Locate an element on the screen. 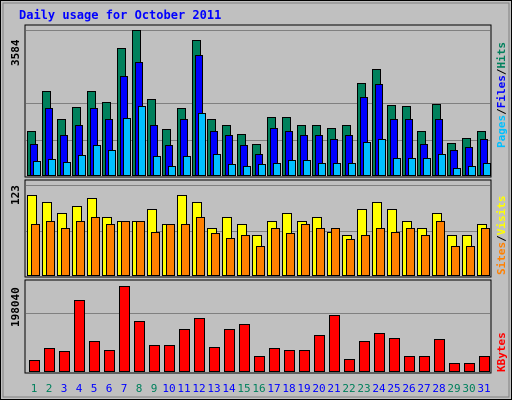 The width and height of the screenshot is (512, 400). panel-visits-ymax-label: 123 is located at coordinates (15, 195).